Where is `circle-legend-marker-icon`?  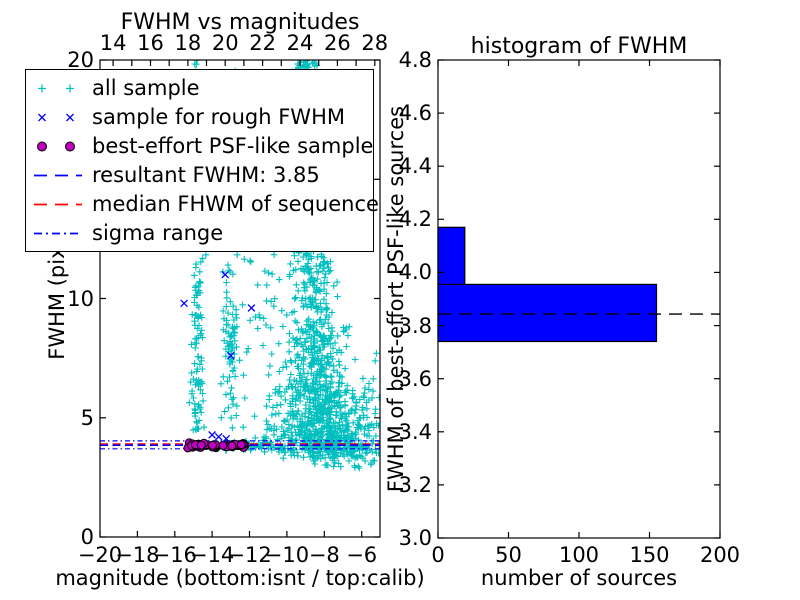 circle-legend-marker-icon is located at coordinates (56, 146).